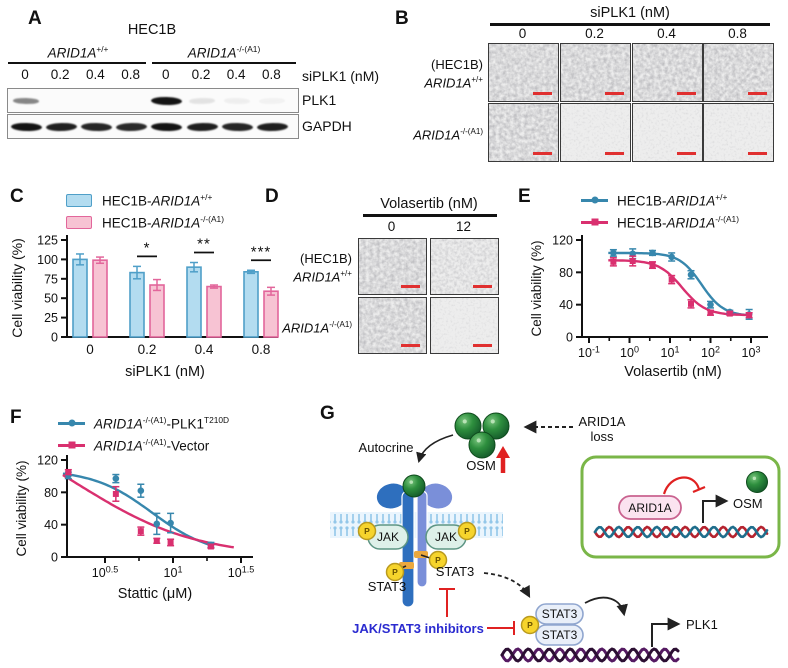 This screenshot has height=668, width=788. I want to click on column-dose-label: 12, so click(463, 226).